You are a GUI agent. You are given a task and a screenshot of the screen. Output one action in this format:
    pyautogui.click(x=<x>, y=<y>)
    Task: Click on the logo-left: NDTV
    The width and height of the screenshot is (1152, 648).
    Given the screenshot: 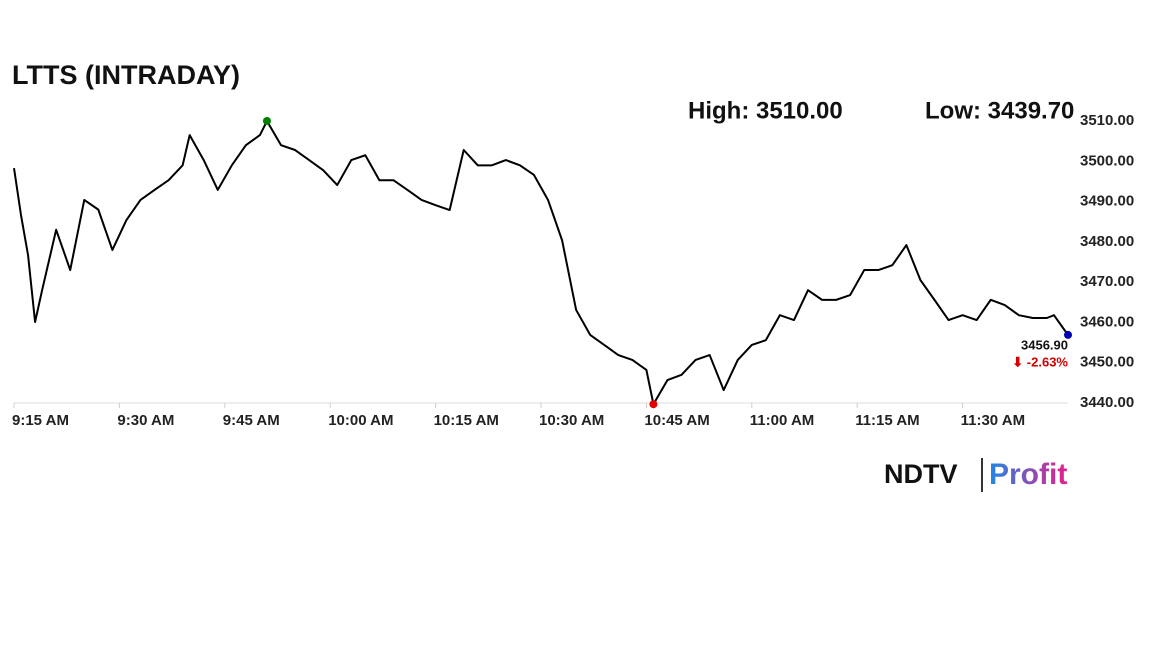 What is the action you would take?
    pyautogui.click(x=921, y=474)
    